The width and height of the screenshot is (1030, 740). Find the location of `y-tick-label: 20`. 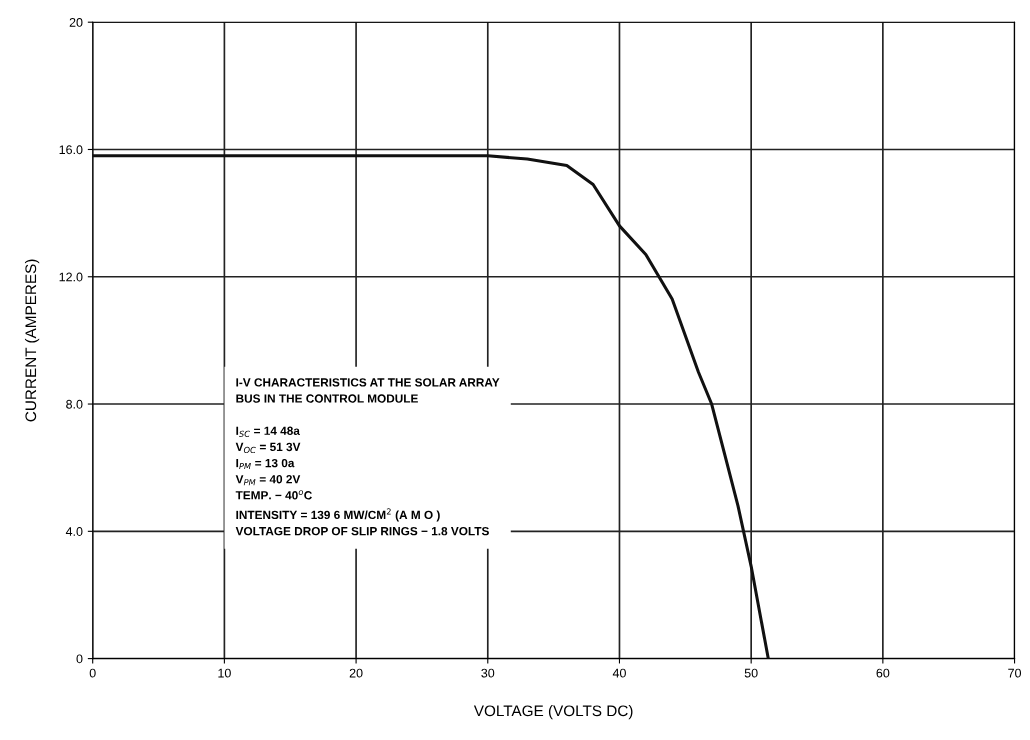

y-tick-label: 20 is located at coordinates (76, 22).